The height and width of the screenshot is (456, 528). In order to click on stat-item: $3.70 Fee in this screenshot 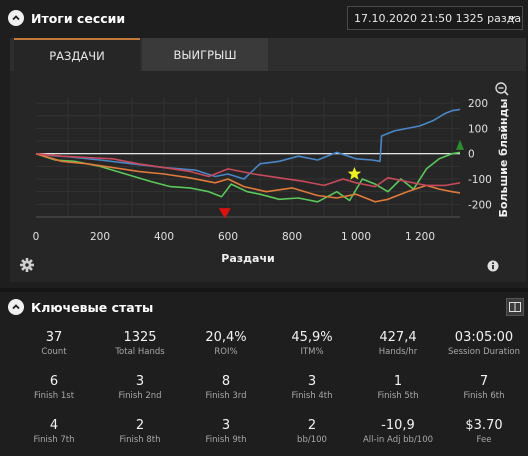, I will do `click(484, 432)`.